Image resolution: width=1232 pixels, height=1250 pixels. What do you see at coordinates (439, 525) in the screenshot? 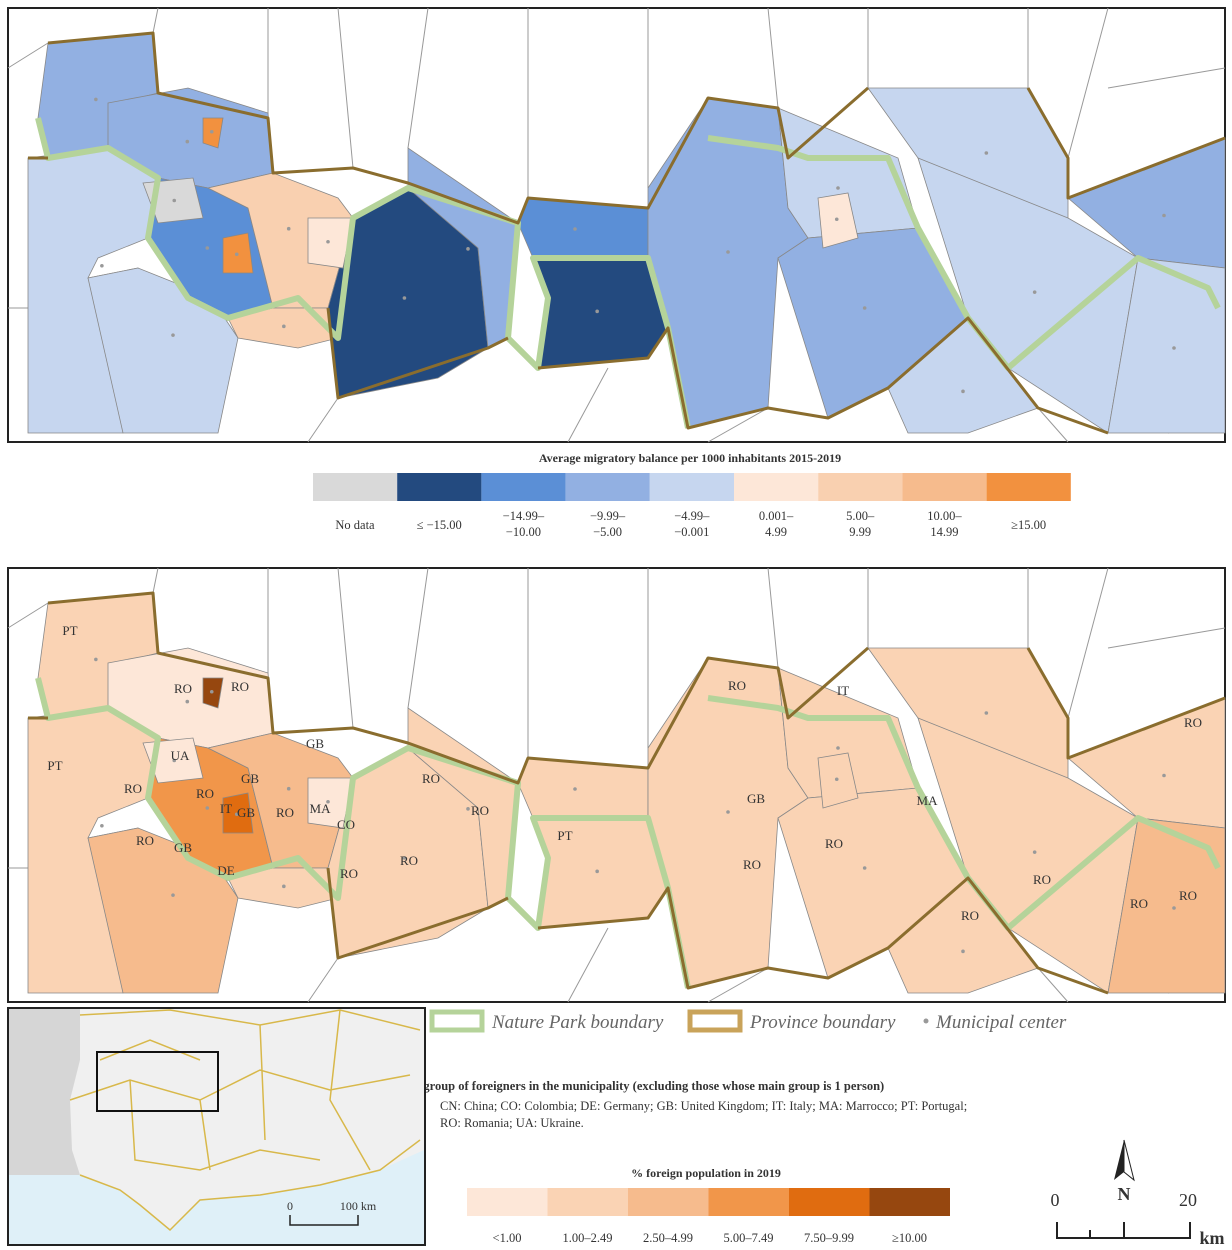
I see `legend-label: ≤ −15.00` at bounding box center [439, 525].